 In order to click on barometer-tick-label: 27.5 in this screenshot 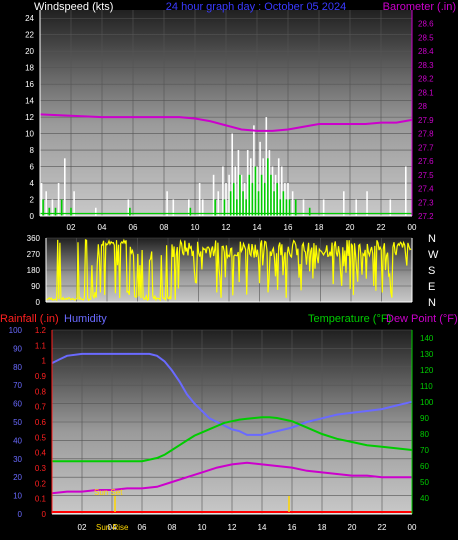, I will do `click(426, 175)`.